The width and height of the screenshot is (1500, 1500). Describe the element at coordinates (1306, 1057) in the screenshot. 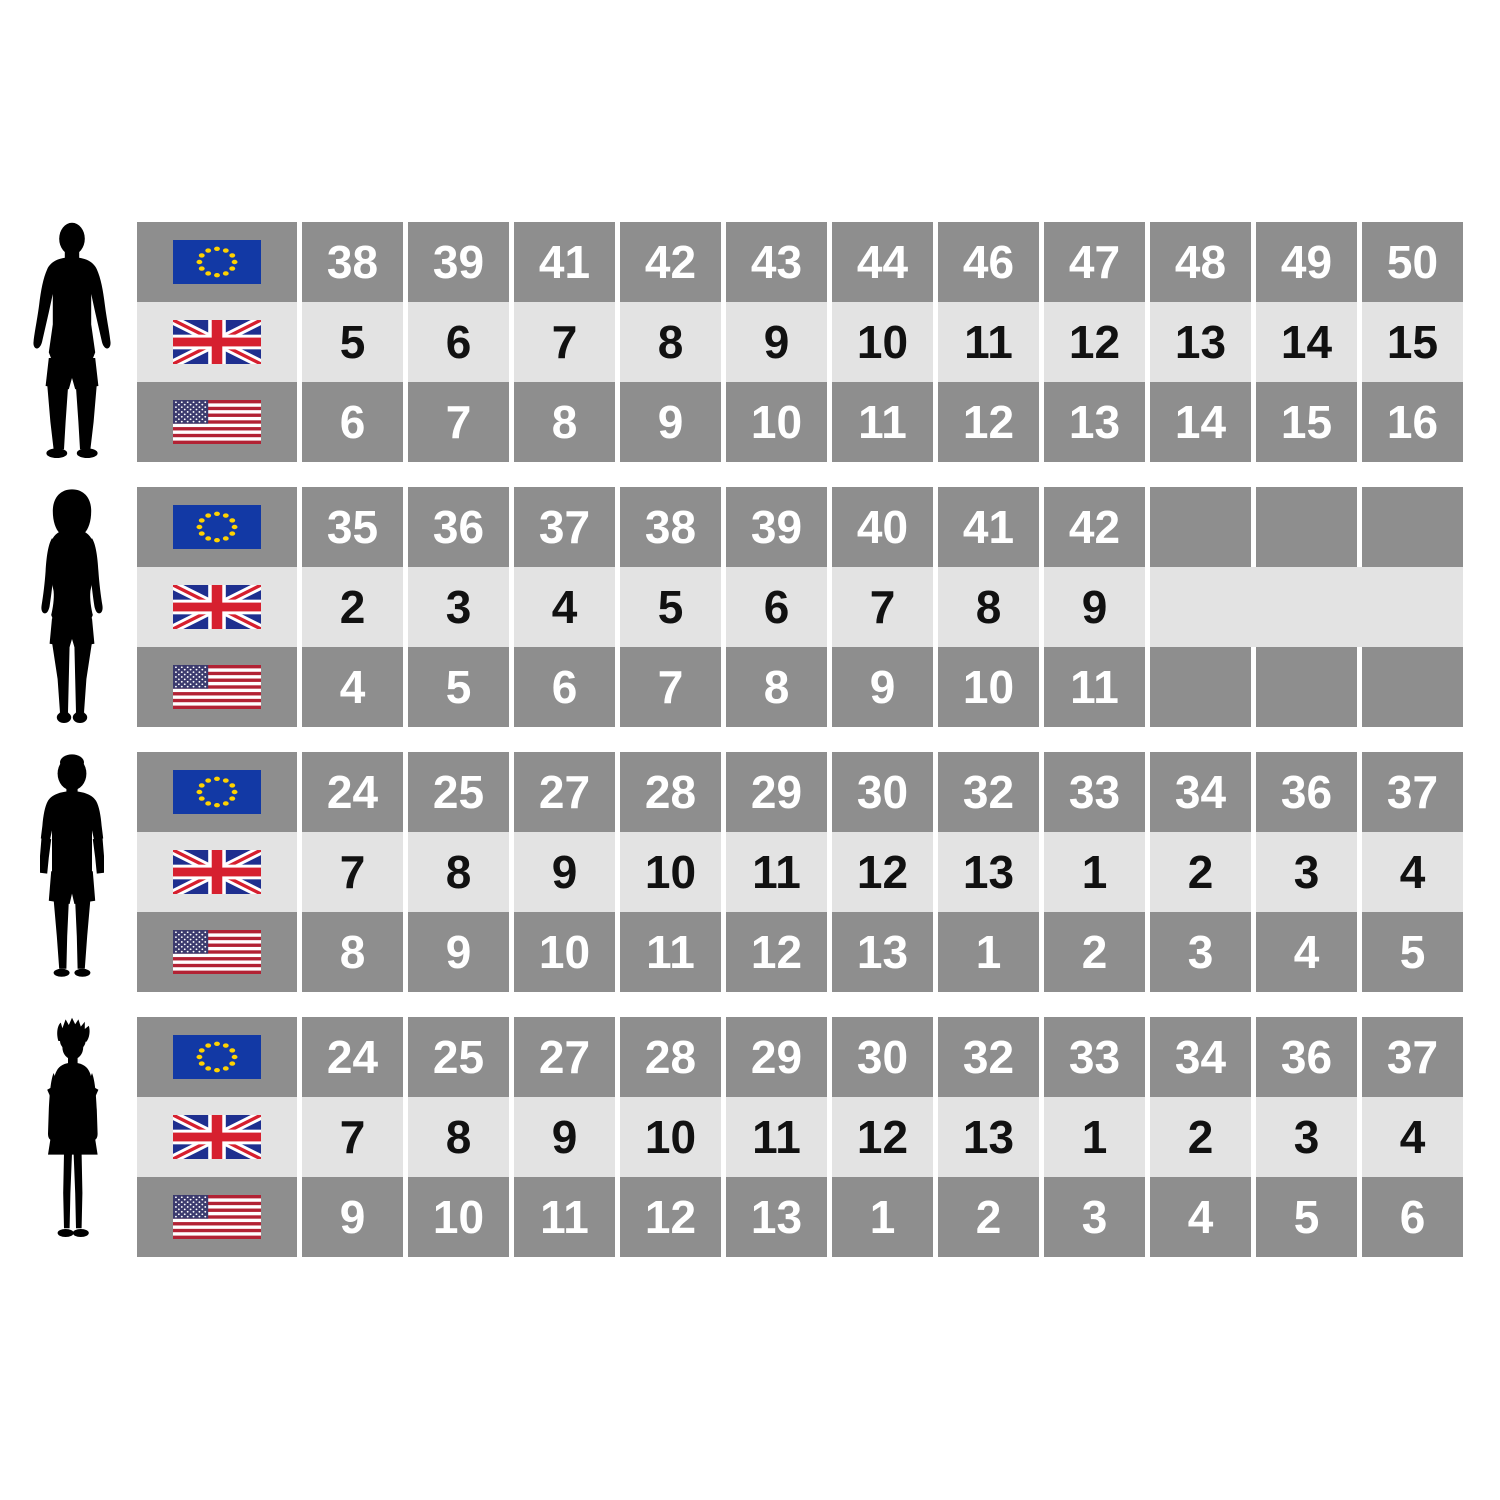

I see `size-cell-girls-eu: 36` at that location.